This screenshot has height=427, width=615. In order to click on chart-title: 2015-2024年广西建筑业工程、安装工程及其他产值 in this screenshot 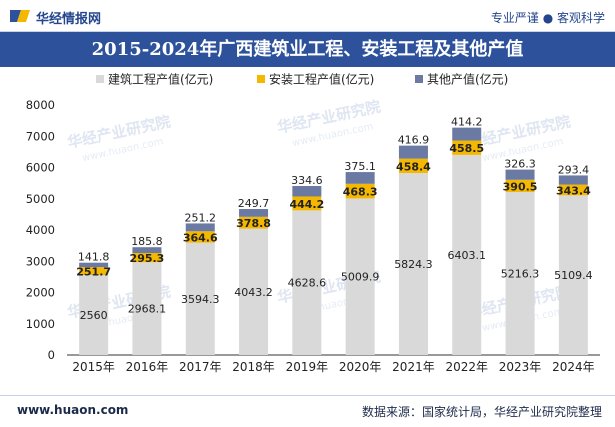, I will do `click(307, 49)`.